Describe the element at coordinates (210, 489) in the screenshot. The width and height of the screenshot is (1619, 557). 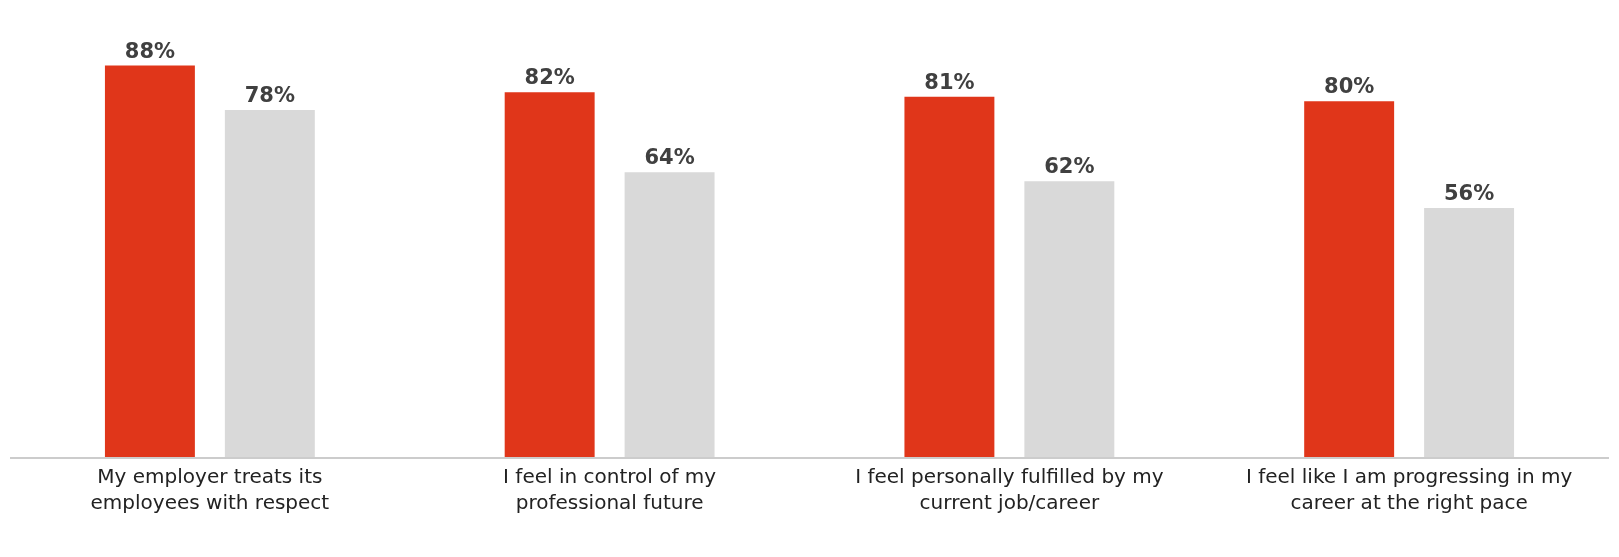
I see `x-tick-label: My employer treats its employees with respect` at that location.